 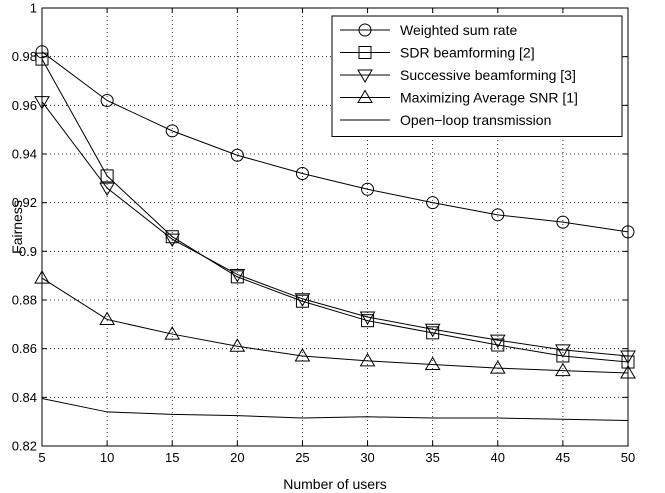 I want to click on x-tick-label: 35, so click(x=432, y=457).